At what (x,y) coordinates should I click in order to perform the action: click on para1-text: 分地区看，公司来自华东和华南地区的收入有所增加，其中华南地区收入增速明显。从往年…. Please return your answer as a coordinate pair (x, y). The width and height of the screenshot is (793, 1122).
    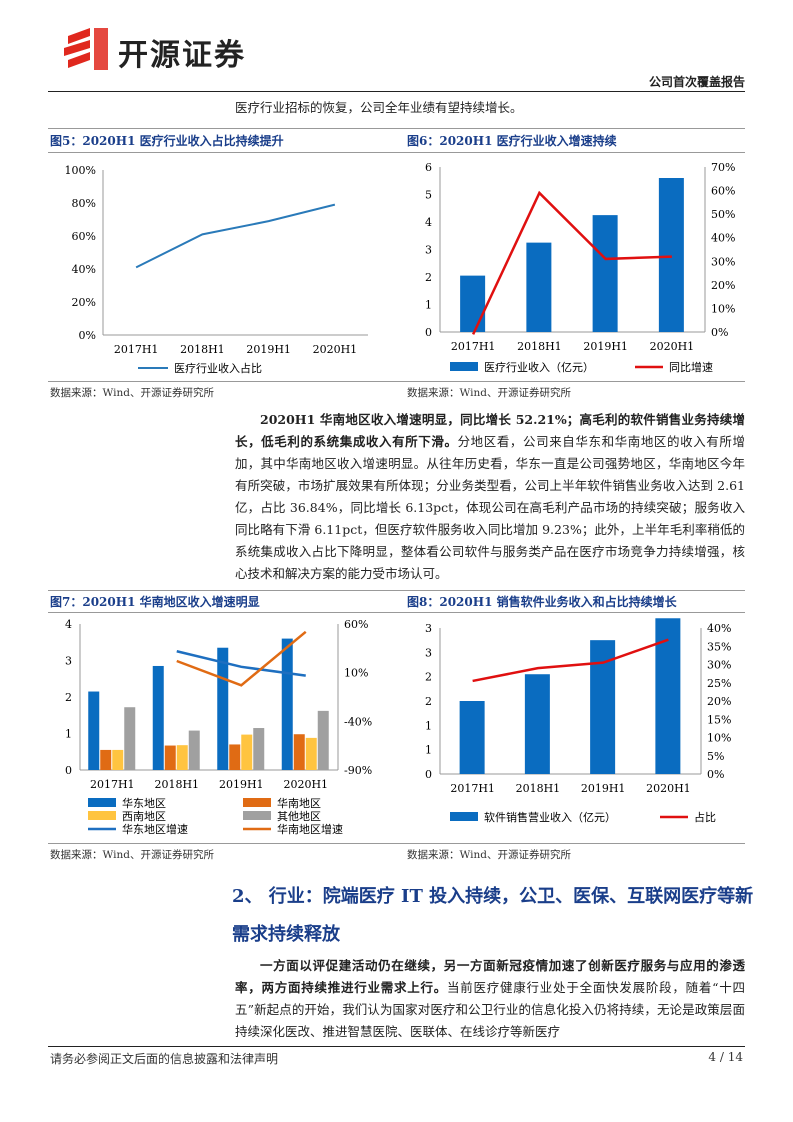
    Looking at the image, I should click on (490, 507).